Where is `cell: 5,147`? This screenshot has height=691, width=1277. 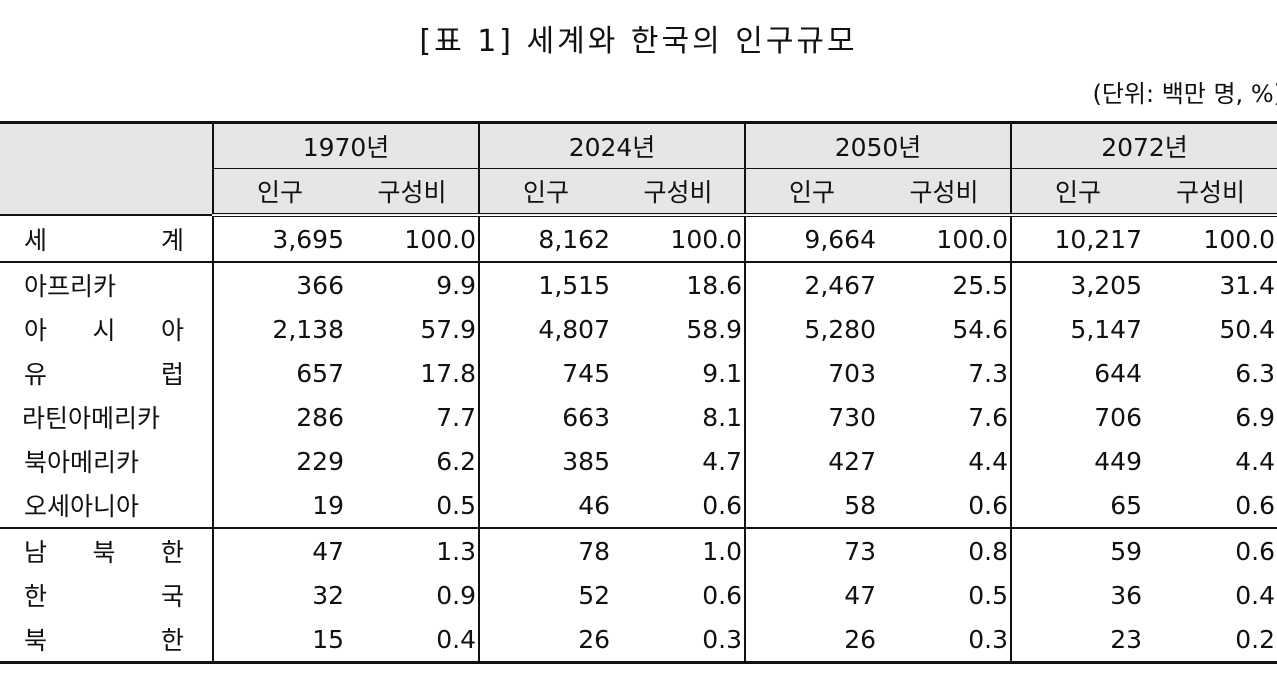 cell: 5,147 is located at coordinates (1077, 329).